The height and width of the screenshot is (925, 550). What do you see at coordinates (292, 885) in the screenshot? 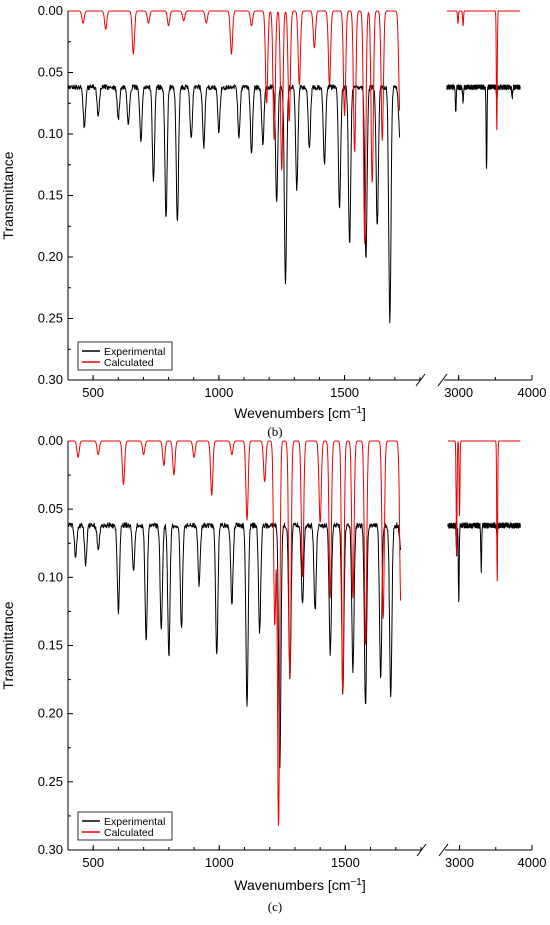
I see `x-axis-title-main: Wavenumbers [cm` at bounding box center [292, 885].